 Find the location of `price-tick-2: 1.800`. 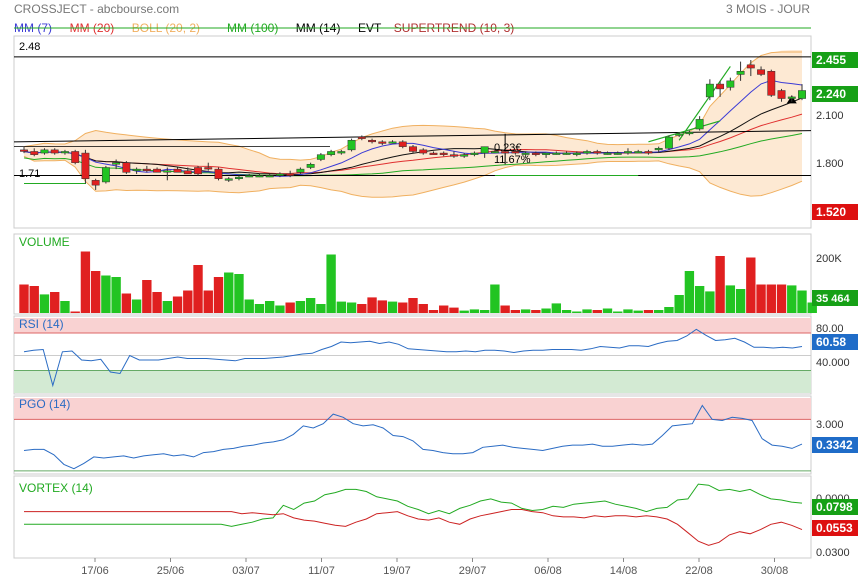

price-tick-2: 1.800 is located at coordinates (830, 164).